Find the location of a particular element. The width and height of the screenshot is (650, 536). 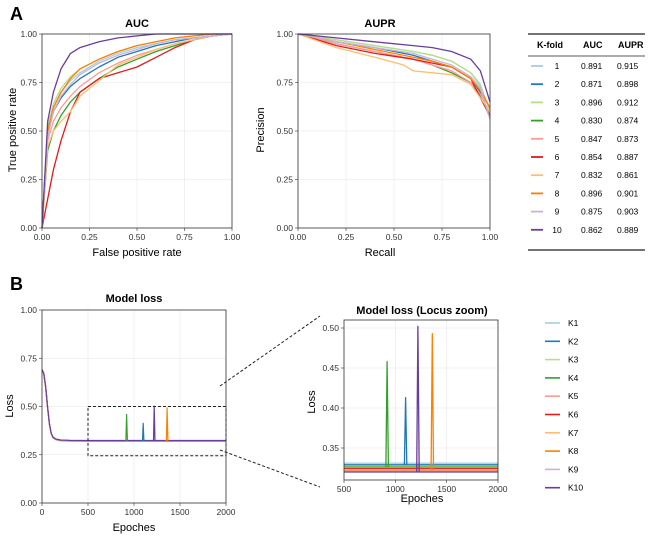

auc-xtick-label: 0.50 is located at coordinates (137, 237).